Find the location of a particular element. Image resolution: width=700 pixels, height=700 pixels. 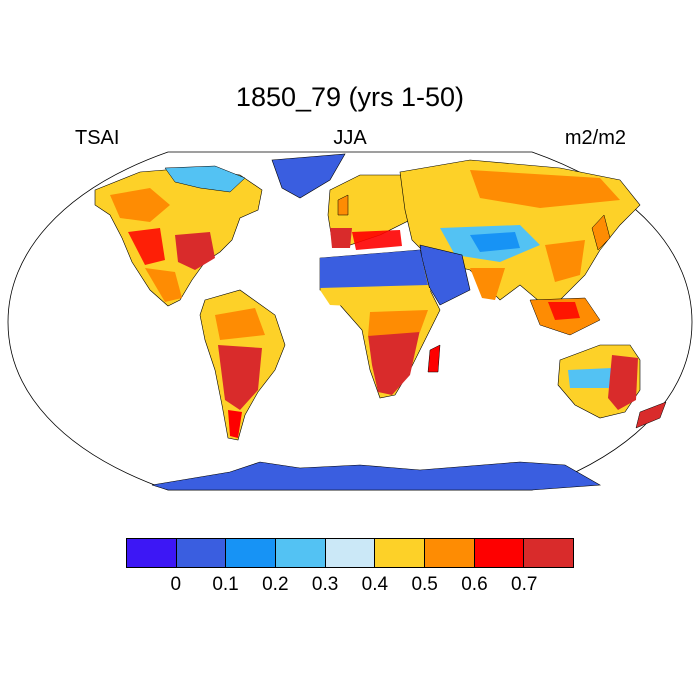

region-mexico is located at coordinates (163, 285).